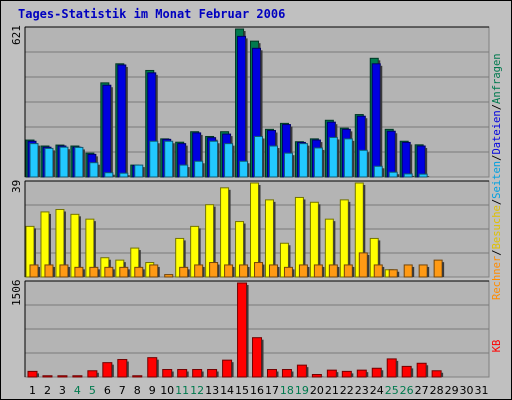 This screenshot has height=400, width=512. Describe the element at coordinates (257, 390) in the screenshot. I see `day-label: 16` at that location.